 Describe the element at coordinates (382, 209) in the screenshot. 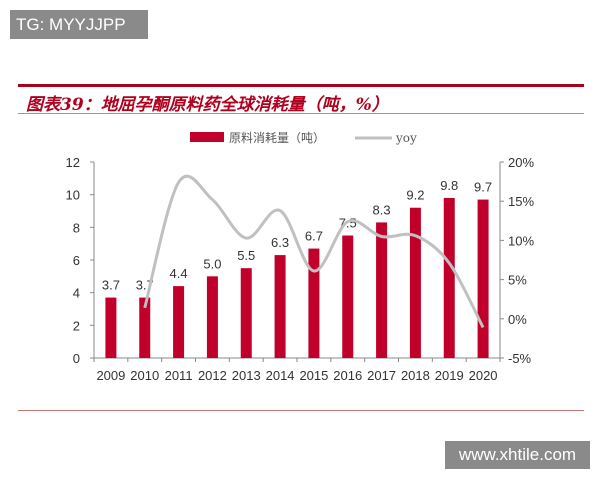

I see `bar-data-label: 8.3` at that location.